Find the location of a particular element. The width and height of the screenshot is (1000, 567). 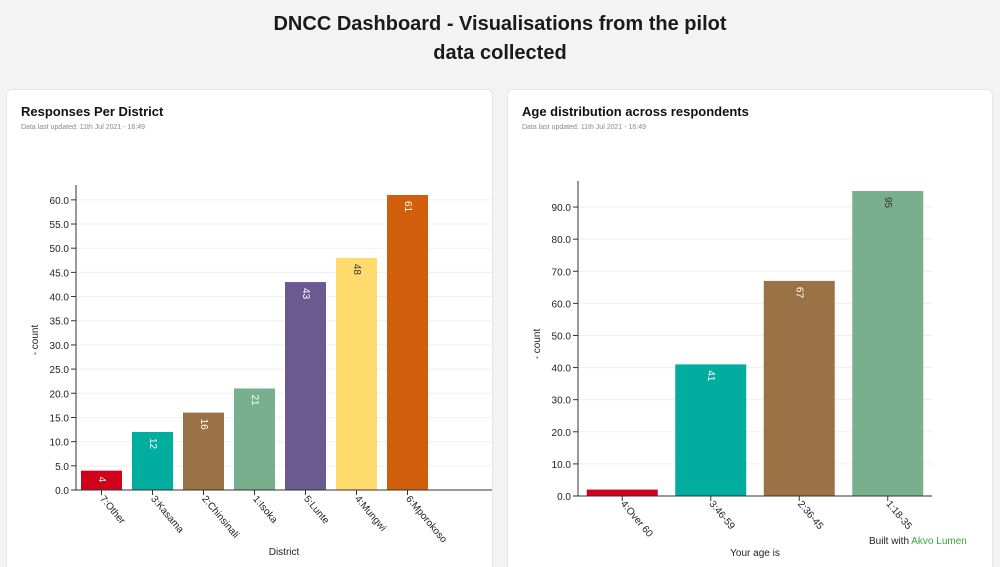

bar-3-kasama is located at coordinates (152, 460).